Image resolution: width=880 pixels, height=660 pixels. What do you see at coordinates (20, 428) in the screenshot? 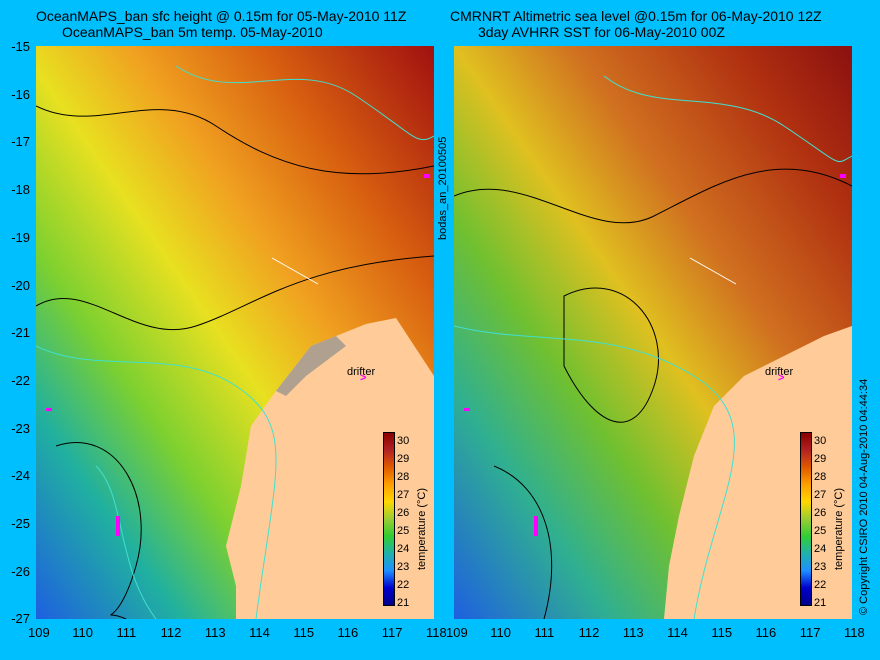
I see `y-tick-label: -23` at bounding box center [20, 428].